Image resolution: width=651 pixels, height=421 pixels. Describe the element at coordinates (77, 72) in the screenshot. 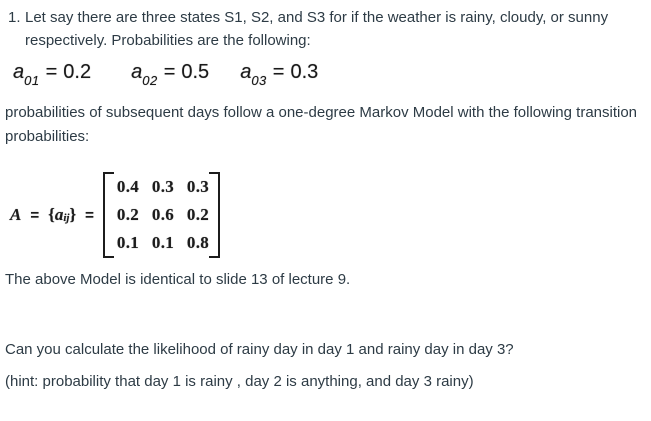

I see `probability-value: 0.2` at that location.